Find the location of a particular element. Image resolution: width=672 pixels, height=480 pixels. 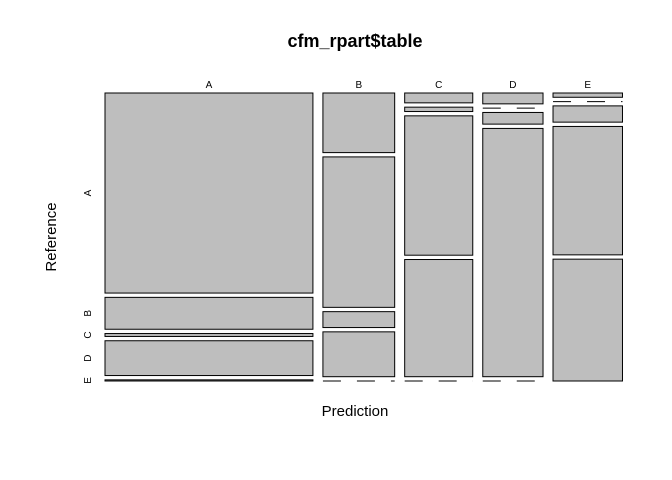

reference-label-D: D is located at coordinates (88, 357).